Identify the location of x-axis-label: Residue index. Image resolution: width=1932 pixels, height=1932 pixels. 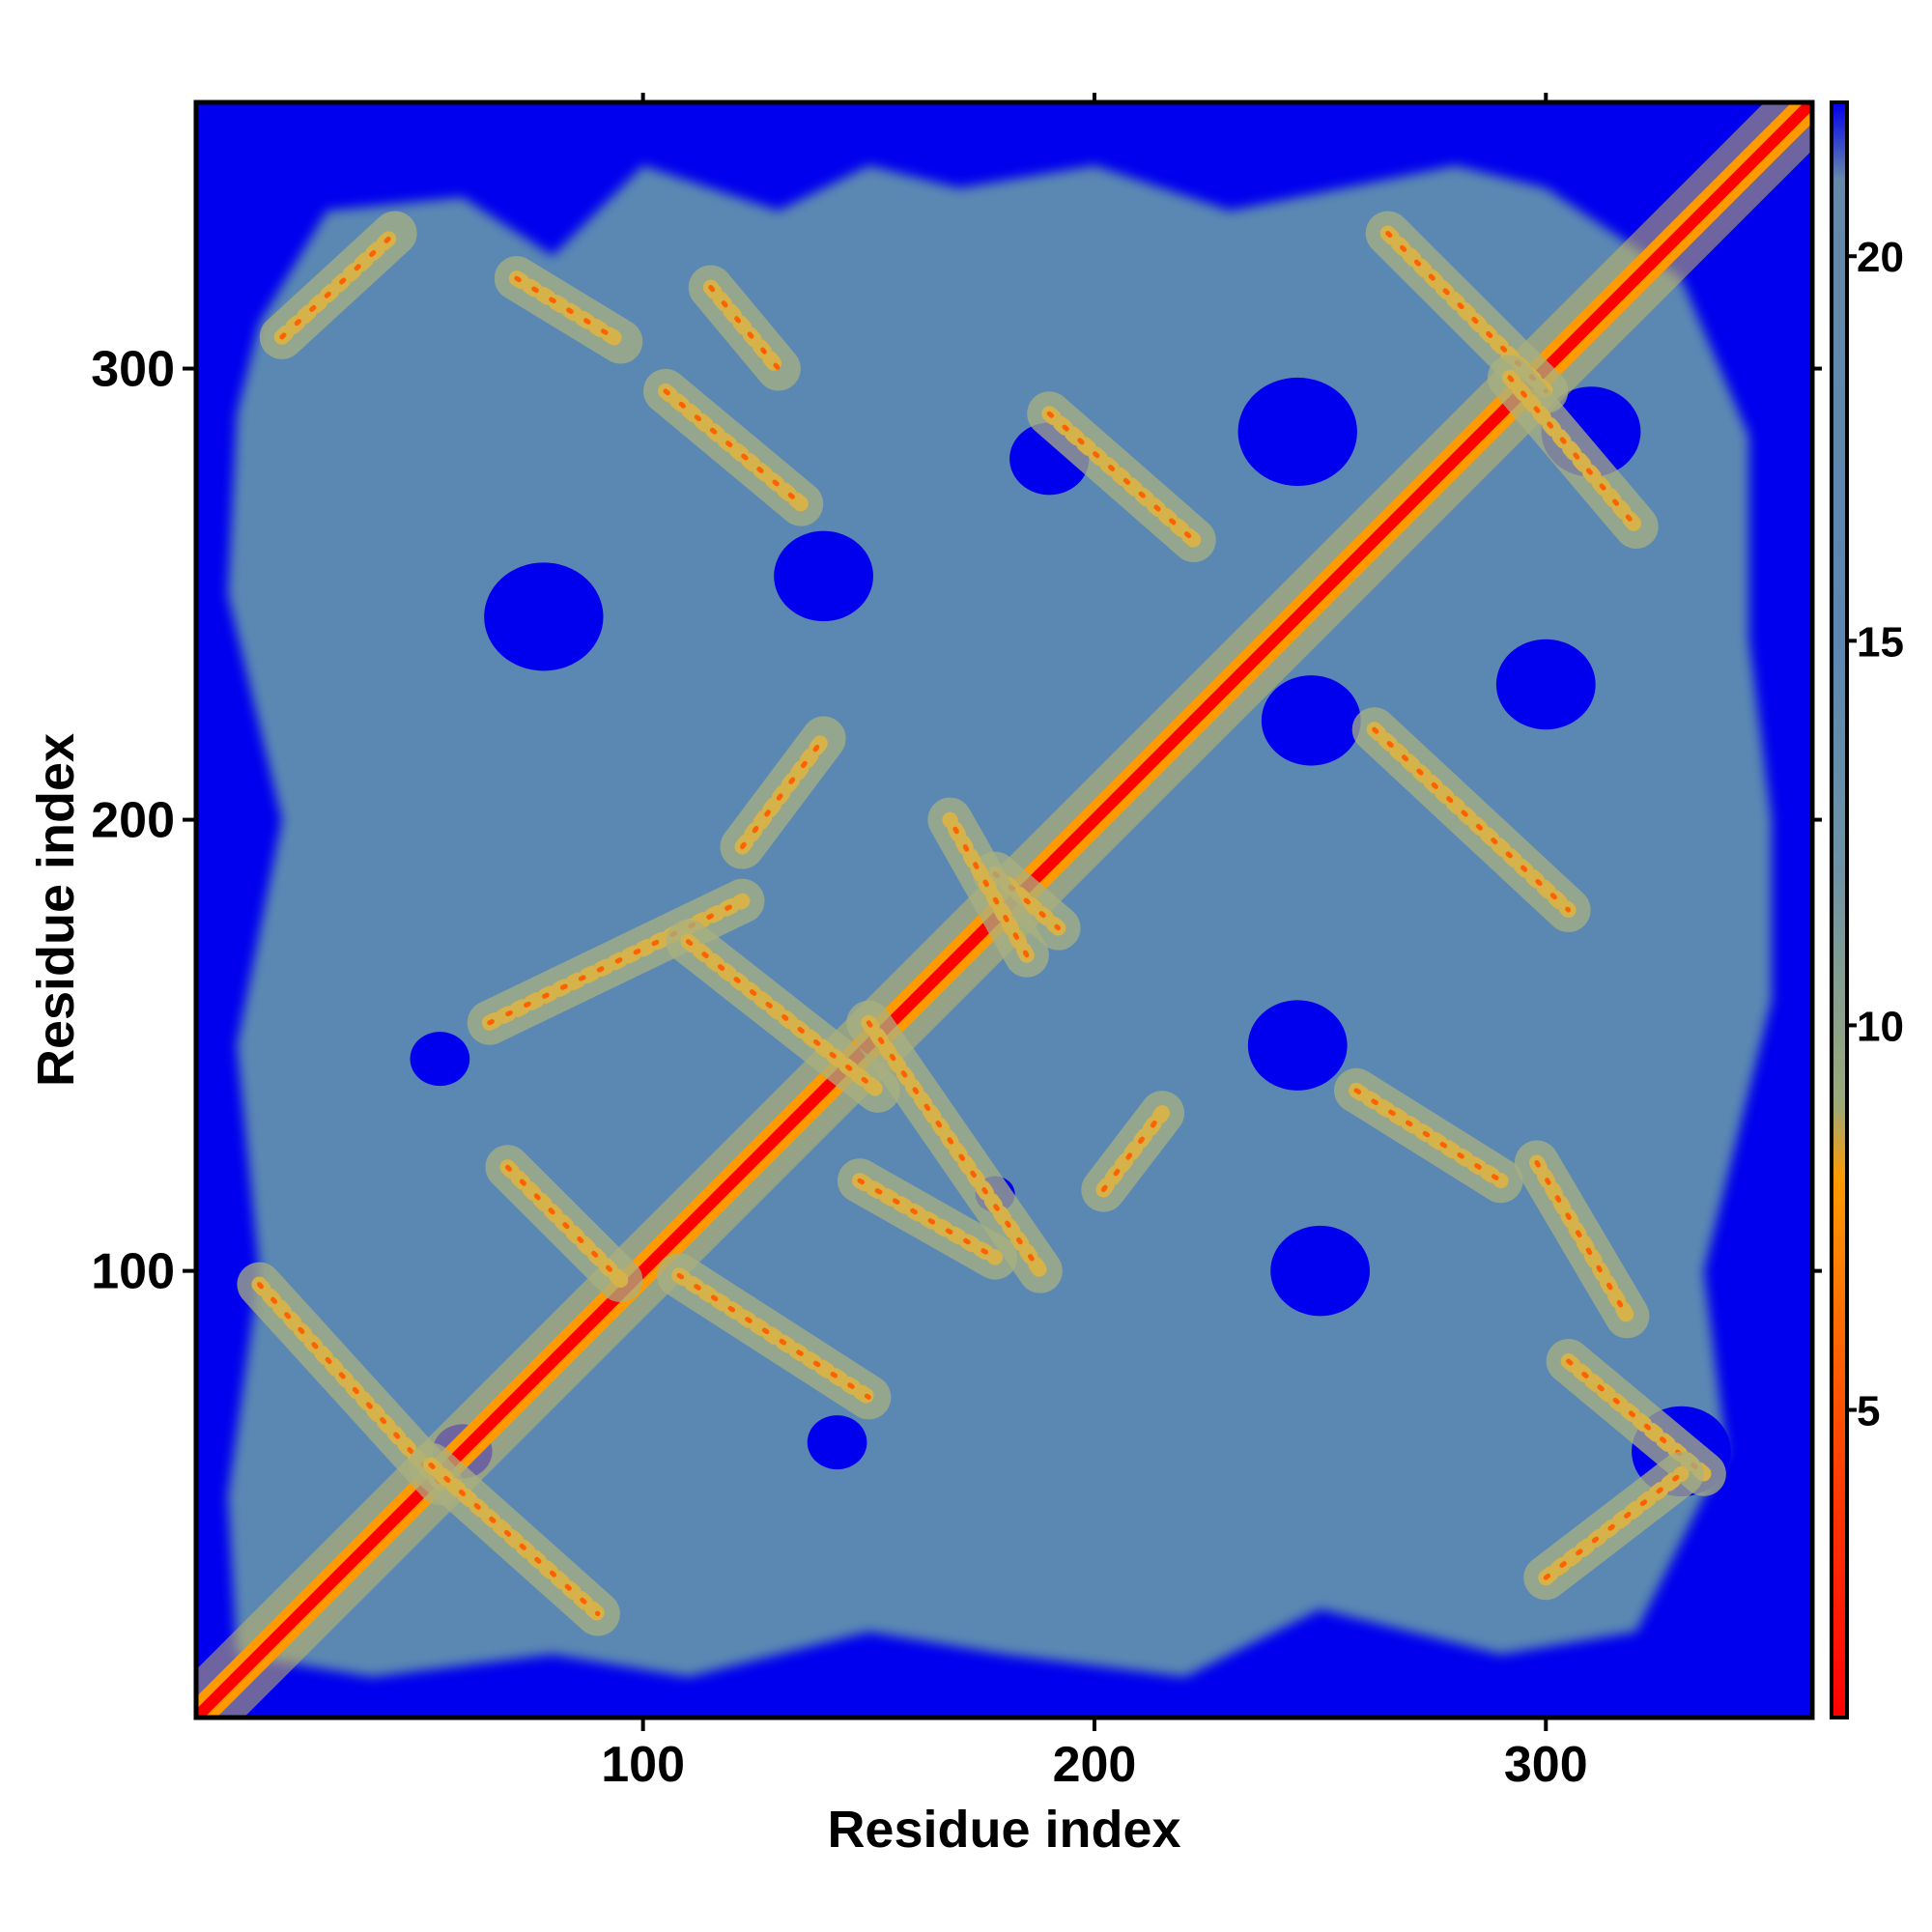
(1003, 1830).